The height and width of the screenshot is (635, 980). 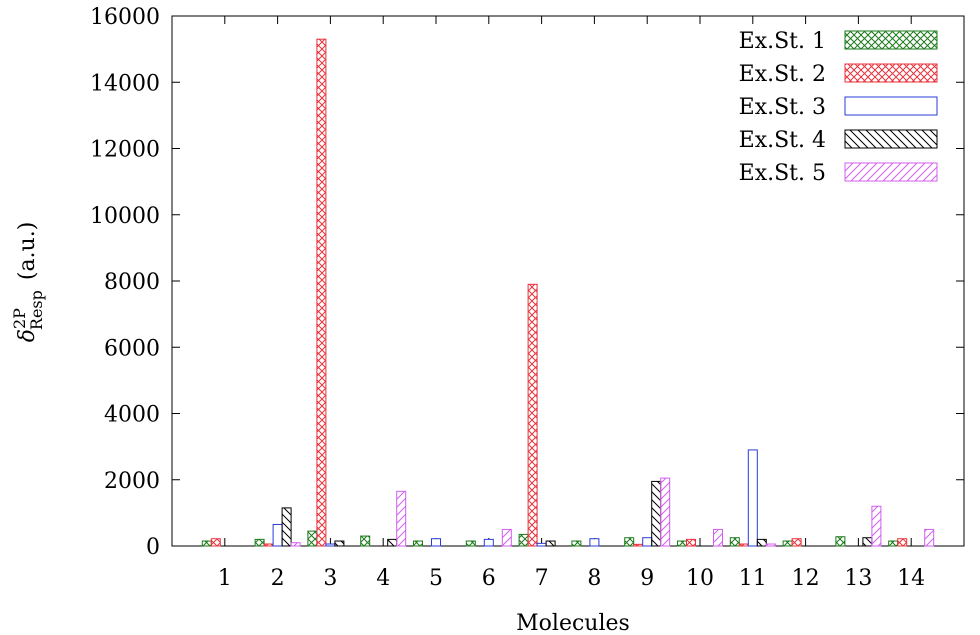 What do you see at coordinates (573, 623) in the screenshot?
I see `x-axis-title: Molecules` at bounding box center [573, 623].